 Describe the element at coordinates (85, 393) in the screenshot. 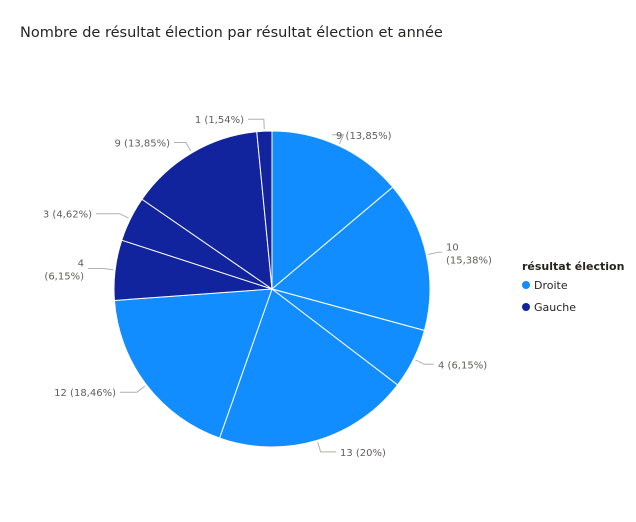

I see `data-label-5: 12 (18,46%)` at that location.